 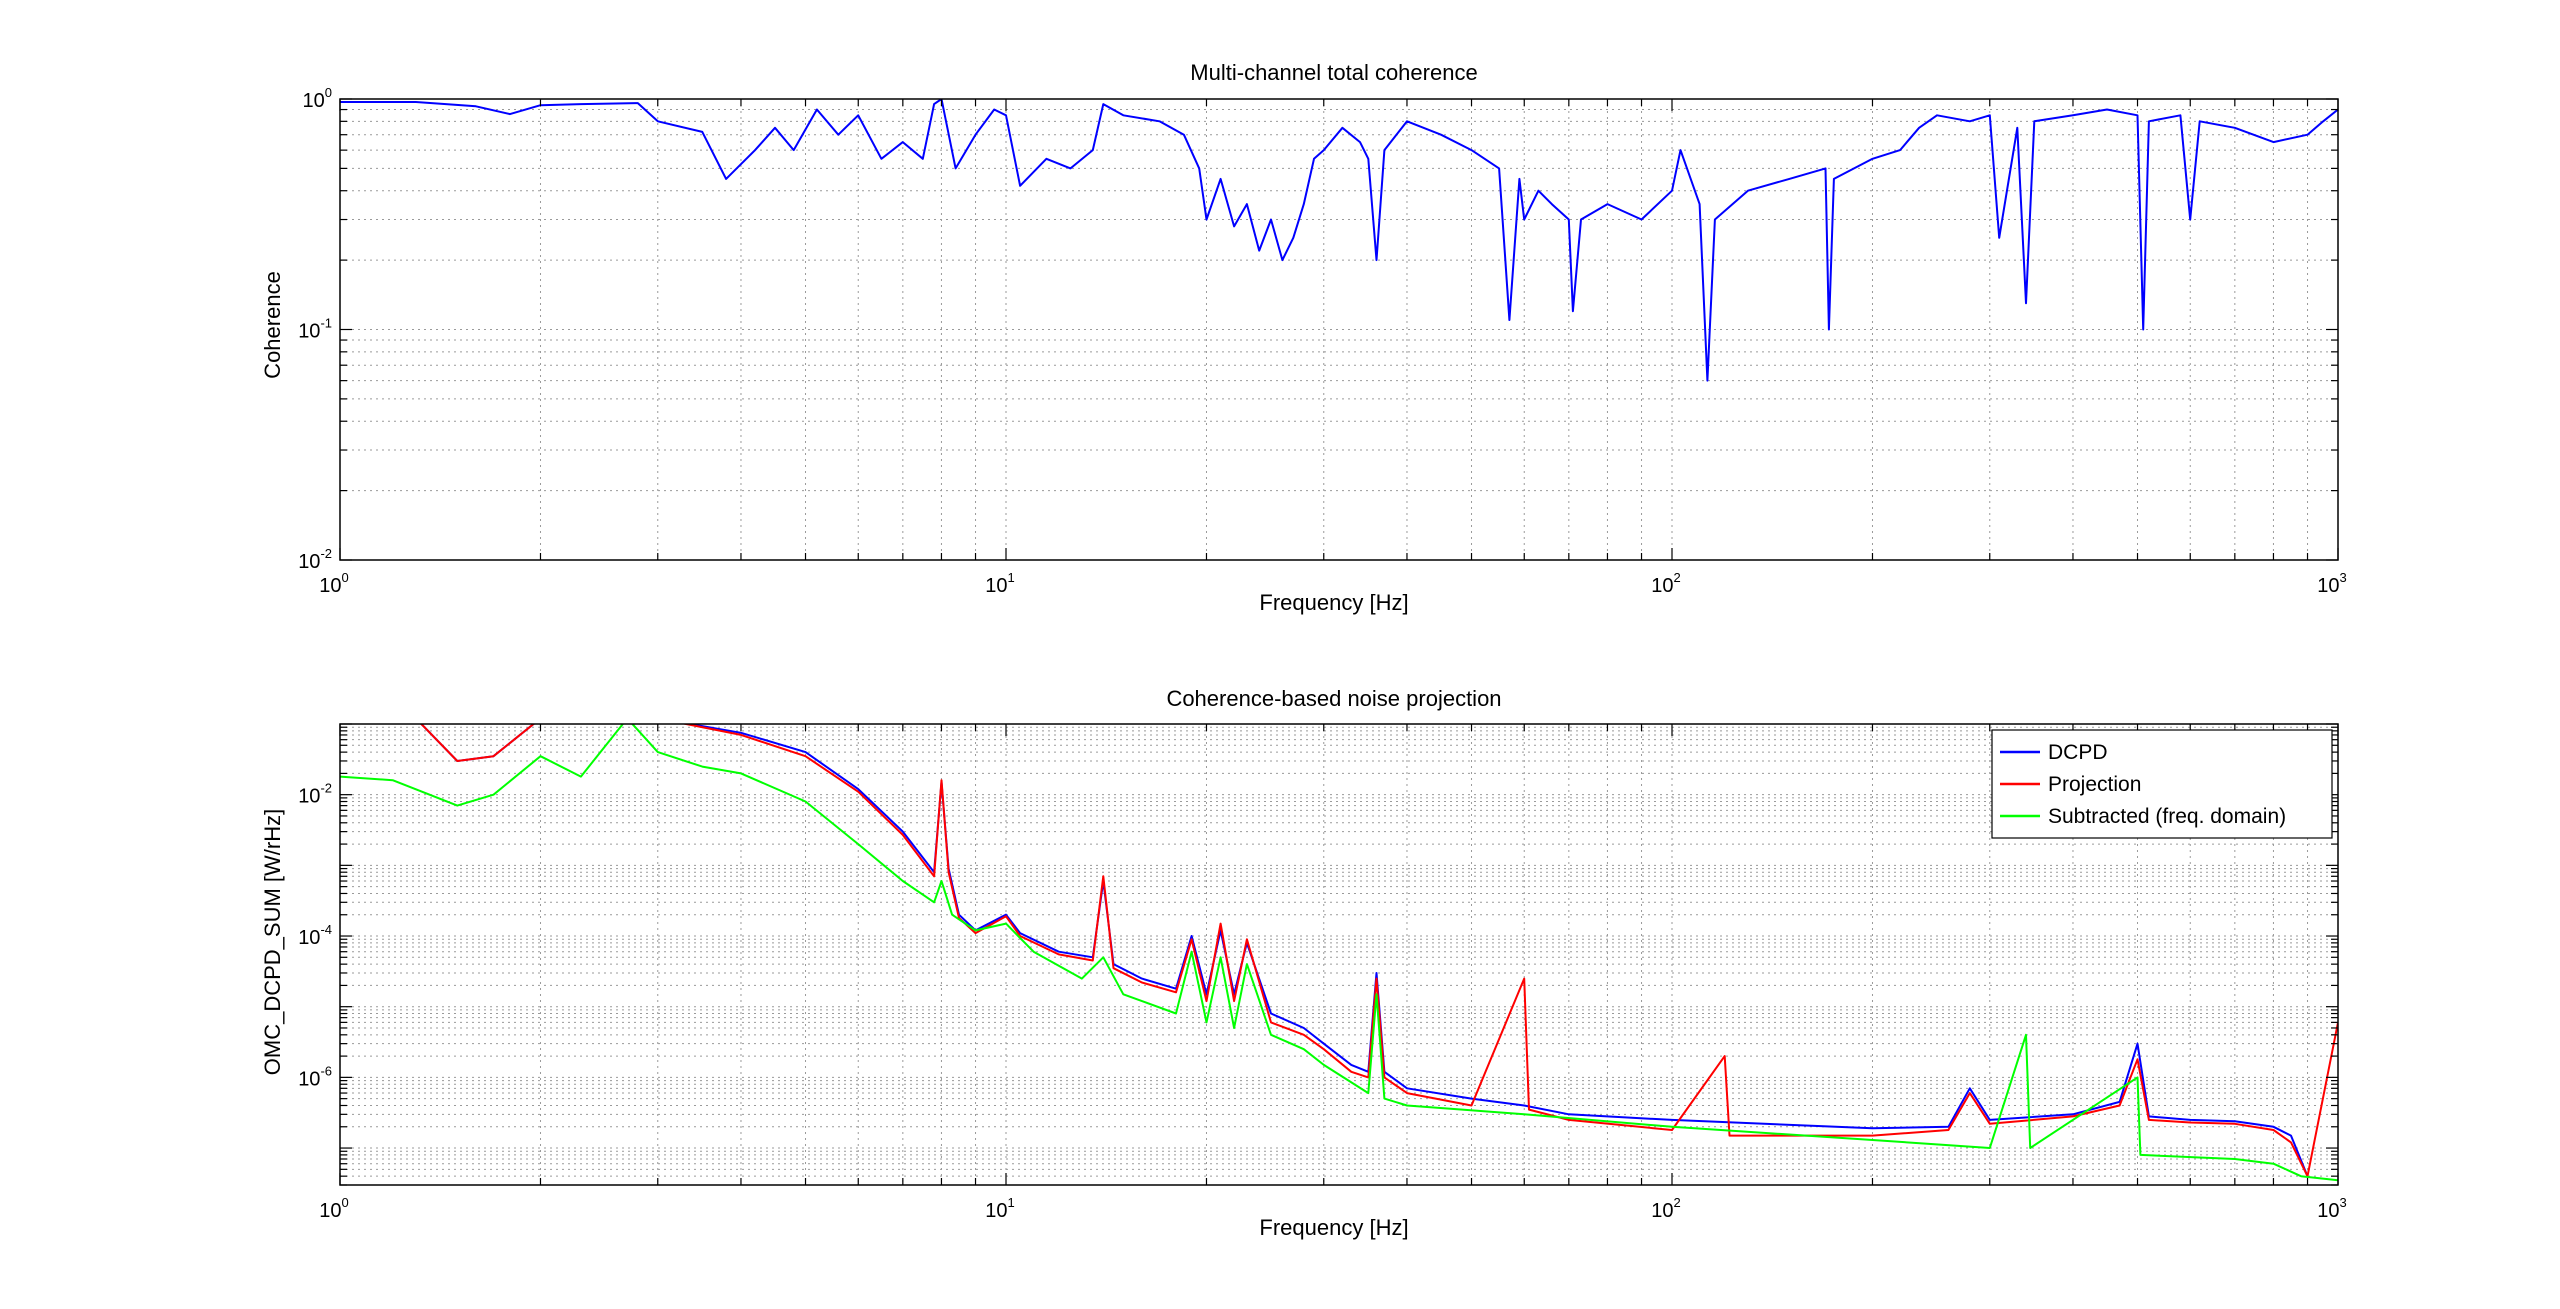 I want to click on chart-title-coherence: Multi-channel total coherence, so click(x=1333, y=72).